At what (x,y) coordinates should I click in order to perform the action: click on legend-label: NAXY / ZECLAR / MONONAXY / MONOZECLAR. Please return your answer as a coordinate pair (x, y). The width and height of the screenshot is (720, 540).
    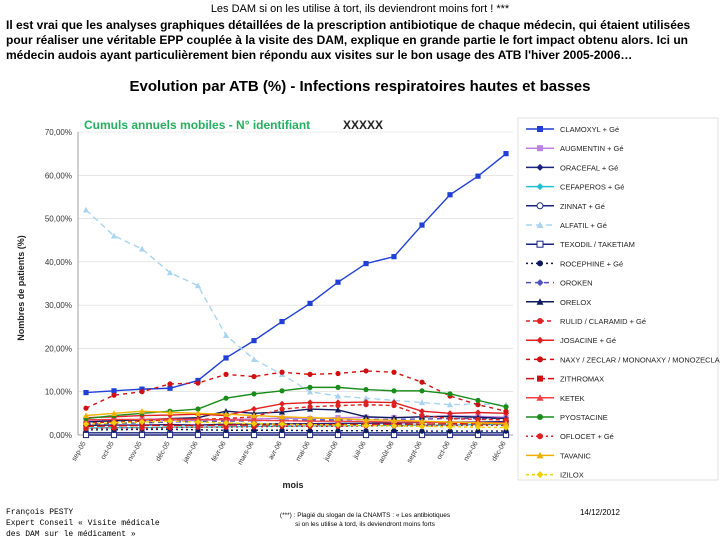
    Looking at the image, I should click on (640, 359).